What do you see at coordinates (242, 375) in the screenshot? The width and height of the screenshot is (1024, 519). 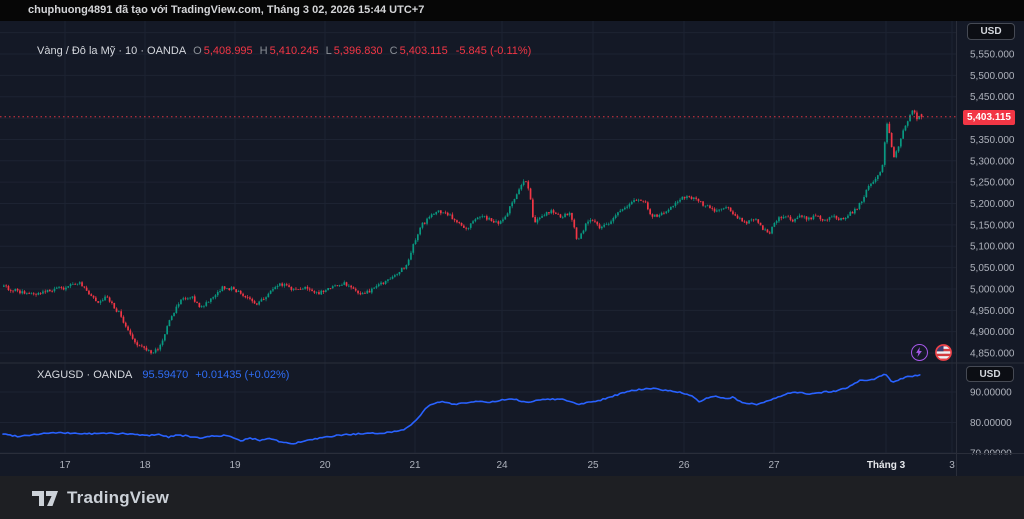 I see `lower-change: +0.01435 (+0.02%)` at bounding box center [242, 375].